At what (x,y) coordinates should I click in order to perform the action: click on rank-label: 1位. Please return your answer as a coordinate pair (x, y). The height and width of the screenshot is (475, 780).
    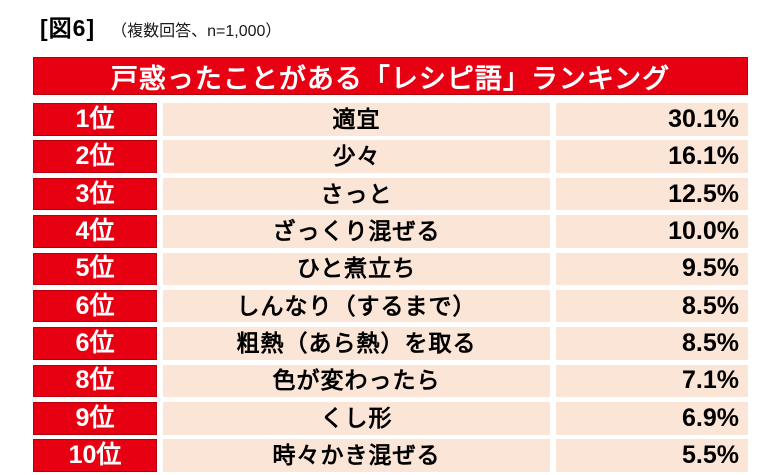
    Looking at the image, I should click on (95, 118).